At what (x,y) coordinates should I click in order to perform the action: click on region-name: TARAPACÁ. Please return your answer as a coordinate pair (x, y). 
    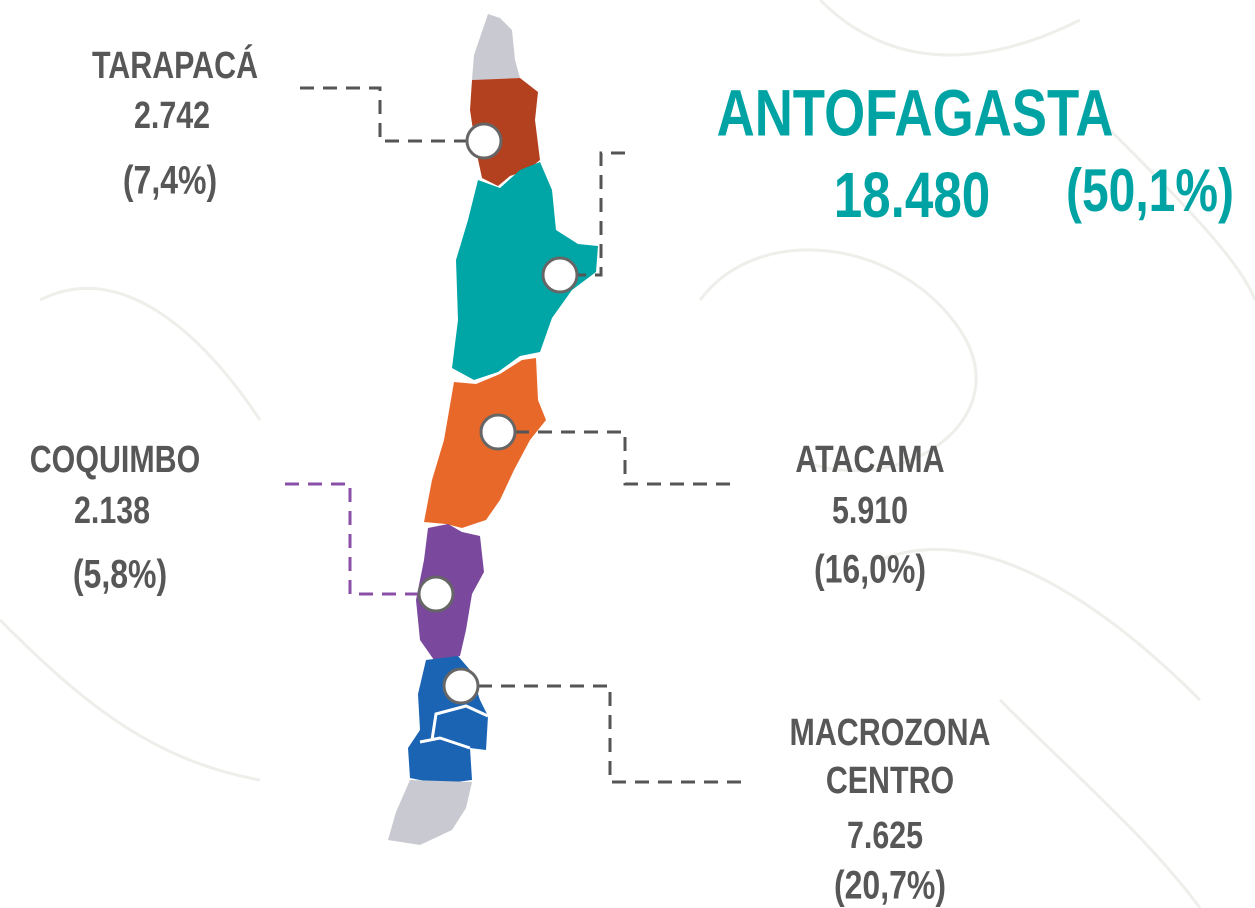
    Looking at the image, I should click on (175, 65).